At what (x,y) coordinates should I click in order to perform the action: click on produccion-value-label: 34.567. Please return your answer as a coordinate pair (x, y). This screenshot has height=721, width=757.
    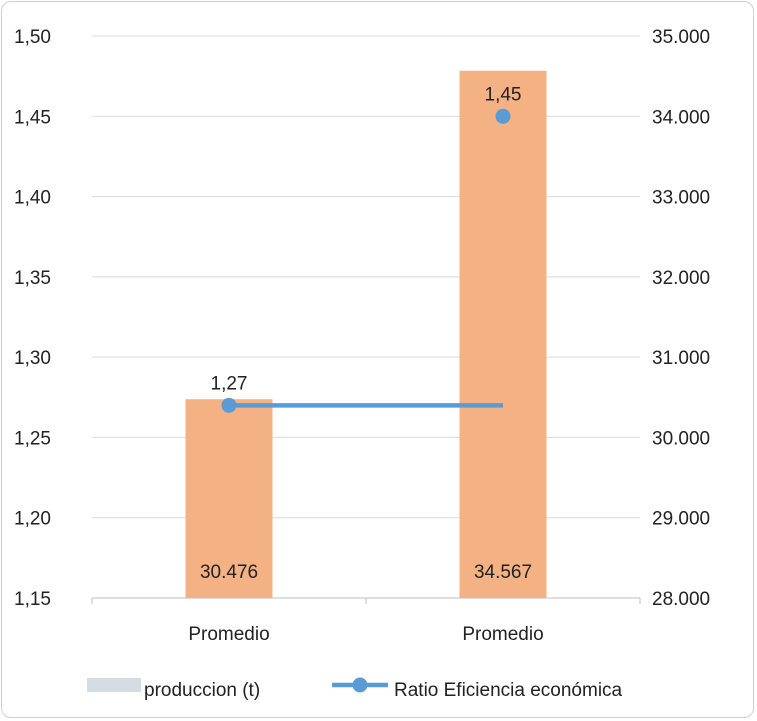
    Looking at the image, I should click on (503, 572).